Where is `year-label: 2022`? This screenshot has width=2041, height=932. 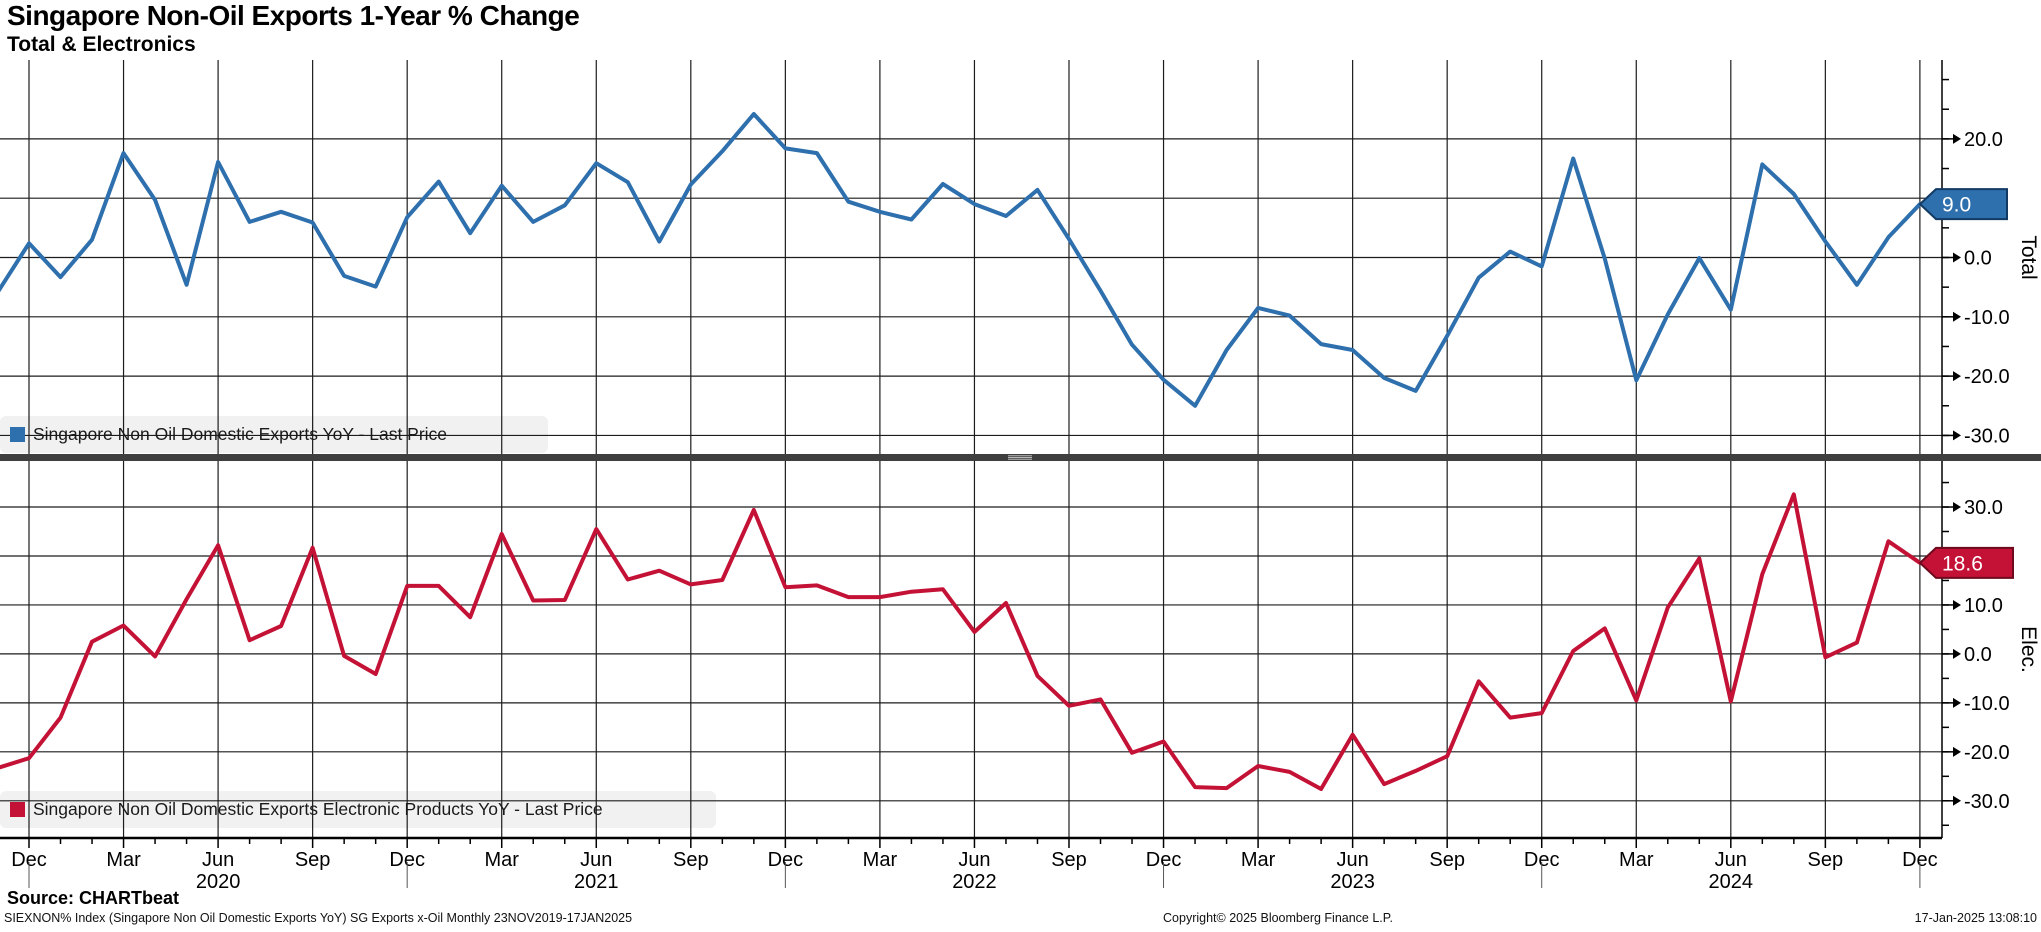
year-label: 2022 is located at coordinates (974, 882).